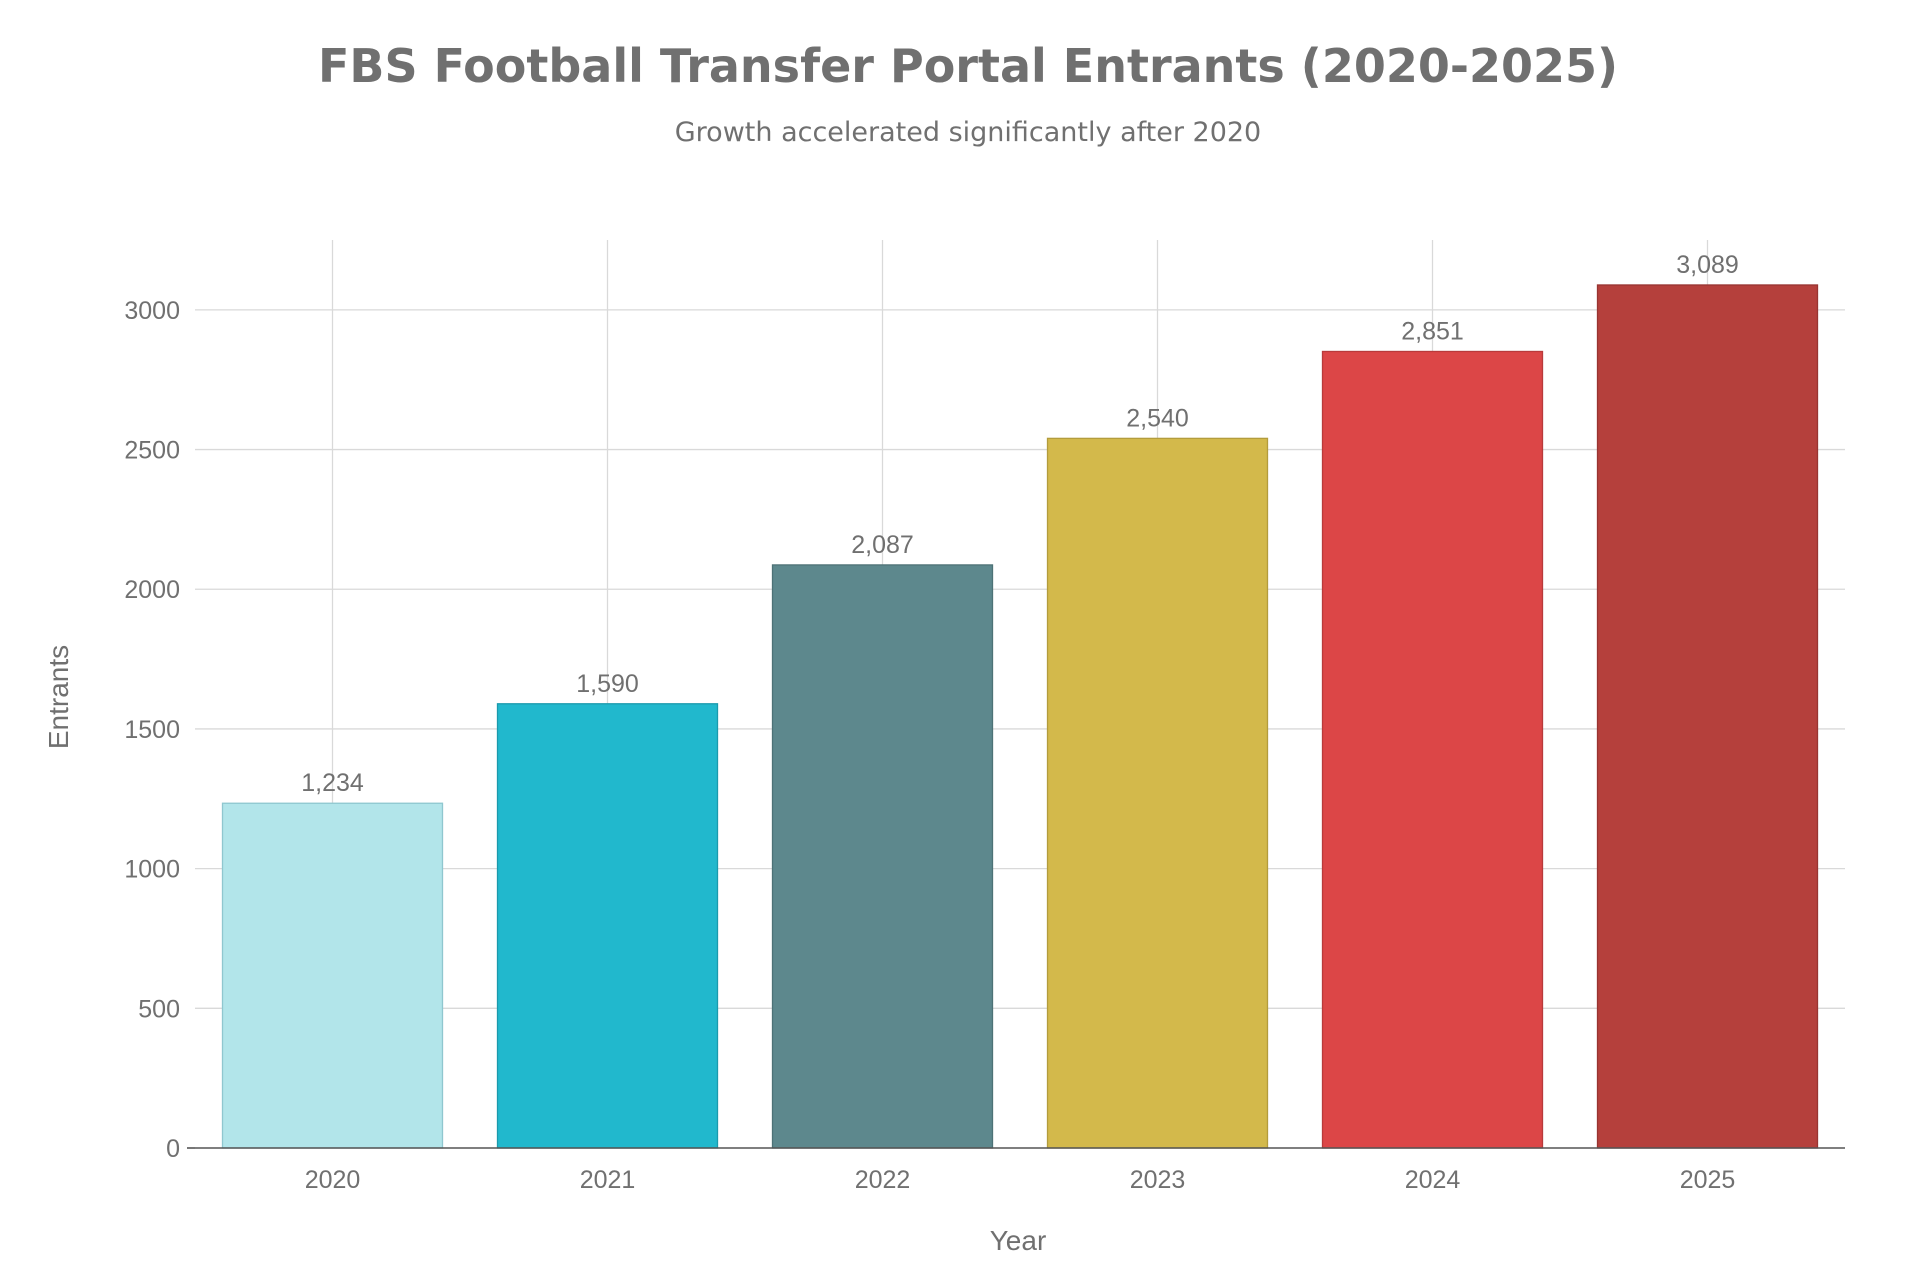 Image resolution: width=1920 pixels, height=1280 pixels. Describe the element at coordinates (883, 1180) in the screenshot. I see `x-tick-label: 2022` at that location.